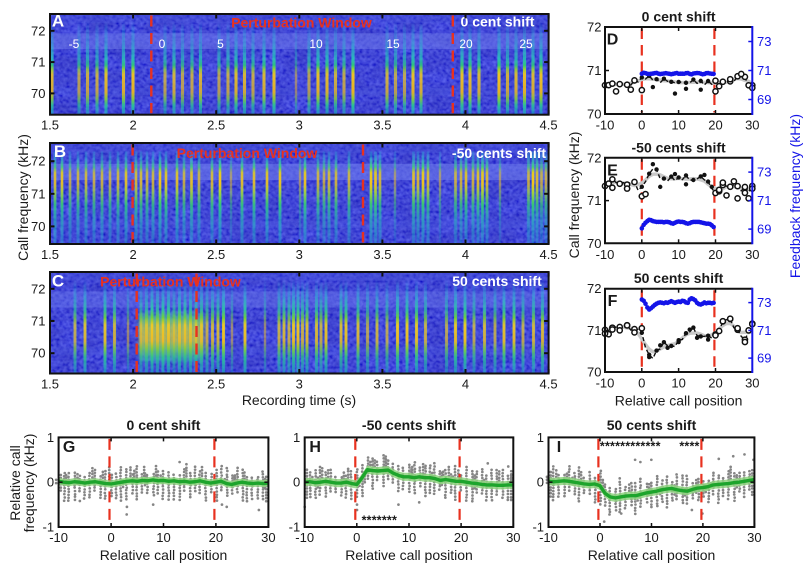 Image resolution: width=803 pixels, height=578 pixels. What do you see at coordinates (15, 482) in the screenshot?
I see `svg-text: Relative call` at bounding box center [15, 482].